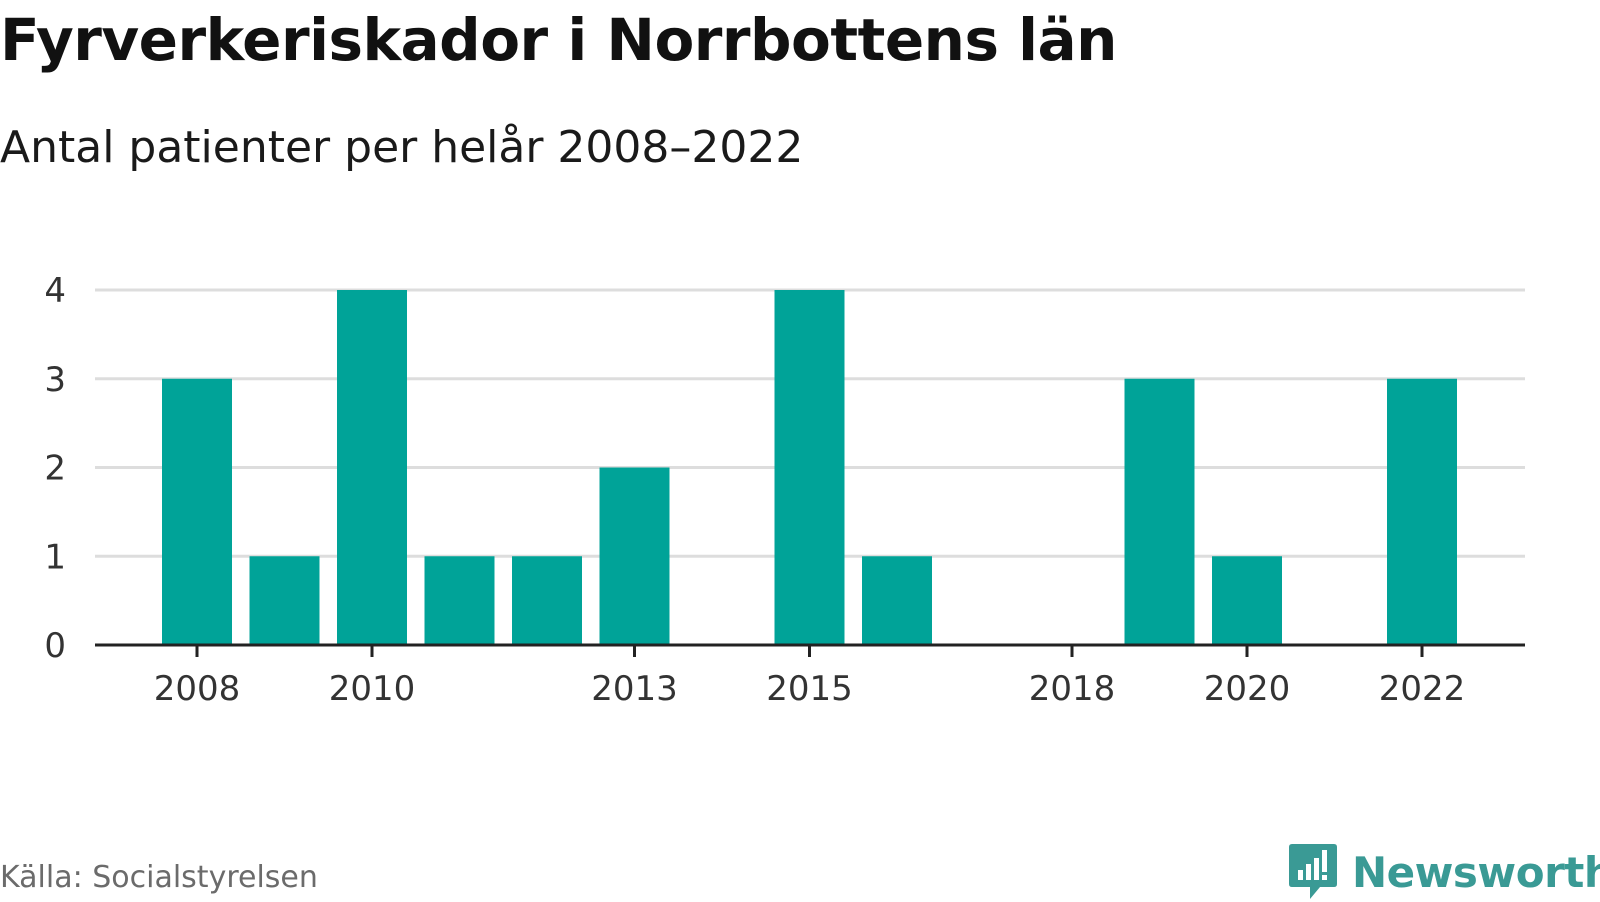  What do you see at coordinates (809, 689) in the screenshot?
I see `x-tick-label: 2015` at bounding box center [809, 689].